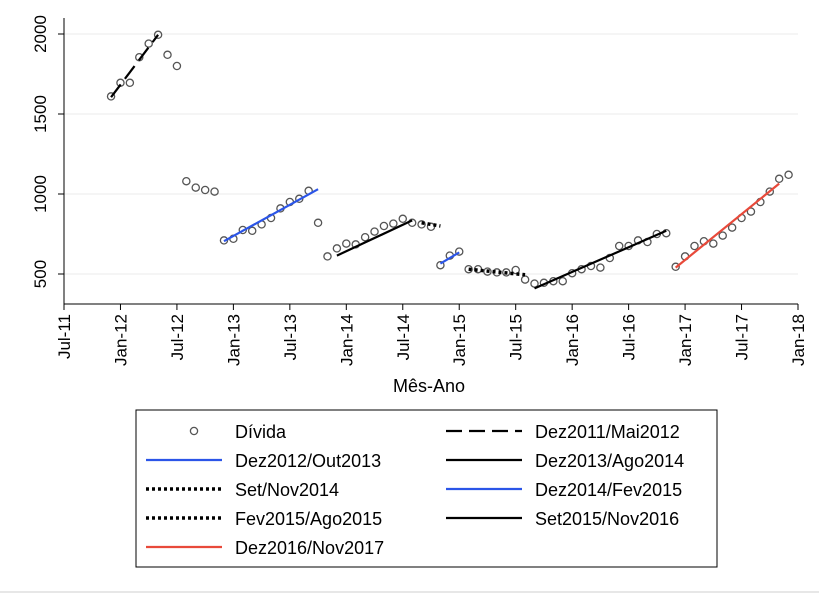  I want to click on x-tick-label: Jan-18, so click(798, 340).